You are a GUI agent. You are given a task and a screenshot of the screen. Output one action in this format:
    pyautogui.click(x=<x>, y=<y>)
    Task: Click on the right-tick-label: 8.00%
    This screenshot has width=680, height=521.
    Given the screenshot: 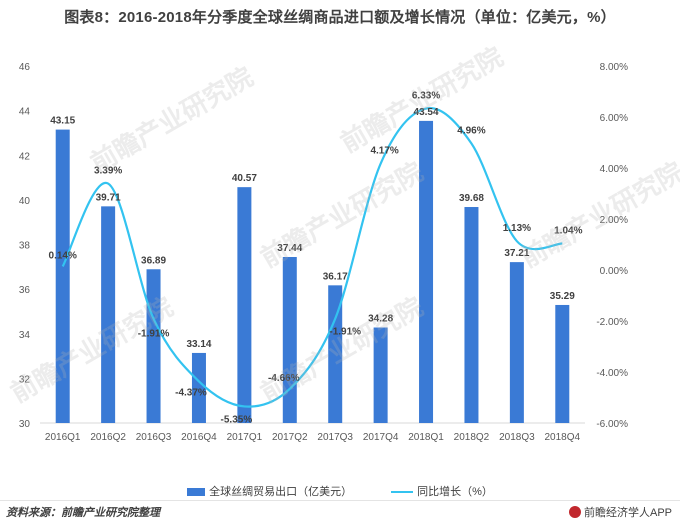 What is the action you would take?
    pyautogui.click(x=614, y=67)
    